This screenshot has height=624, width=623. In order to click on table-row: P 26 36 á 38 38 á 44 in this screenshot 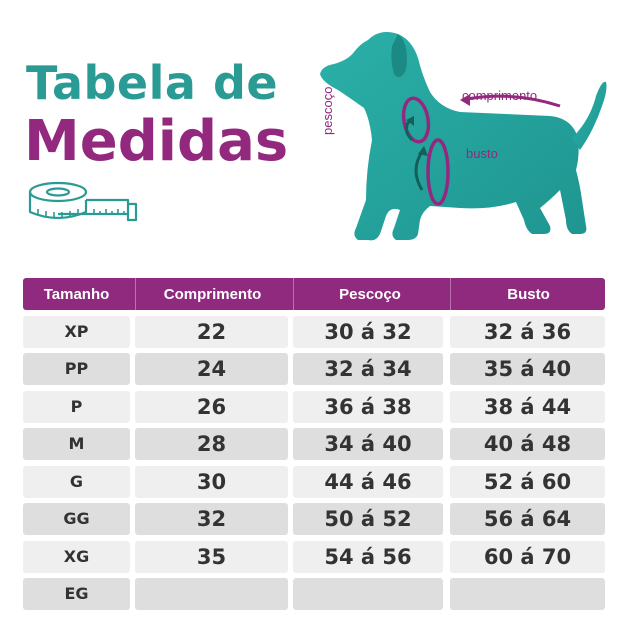, I will do `click(314, 406)`.